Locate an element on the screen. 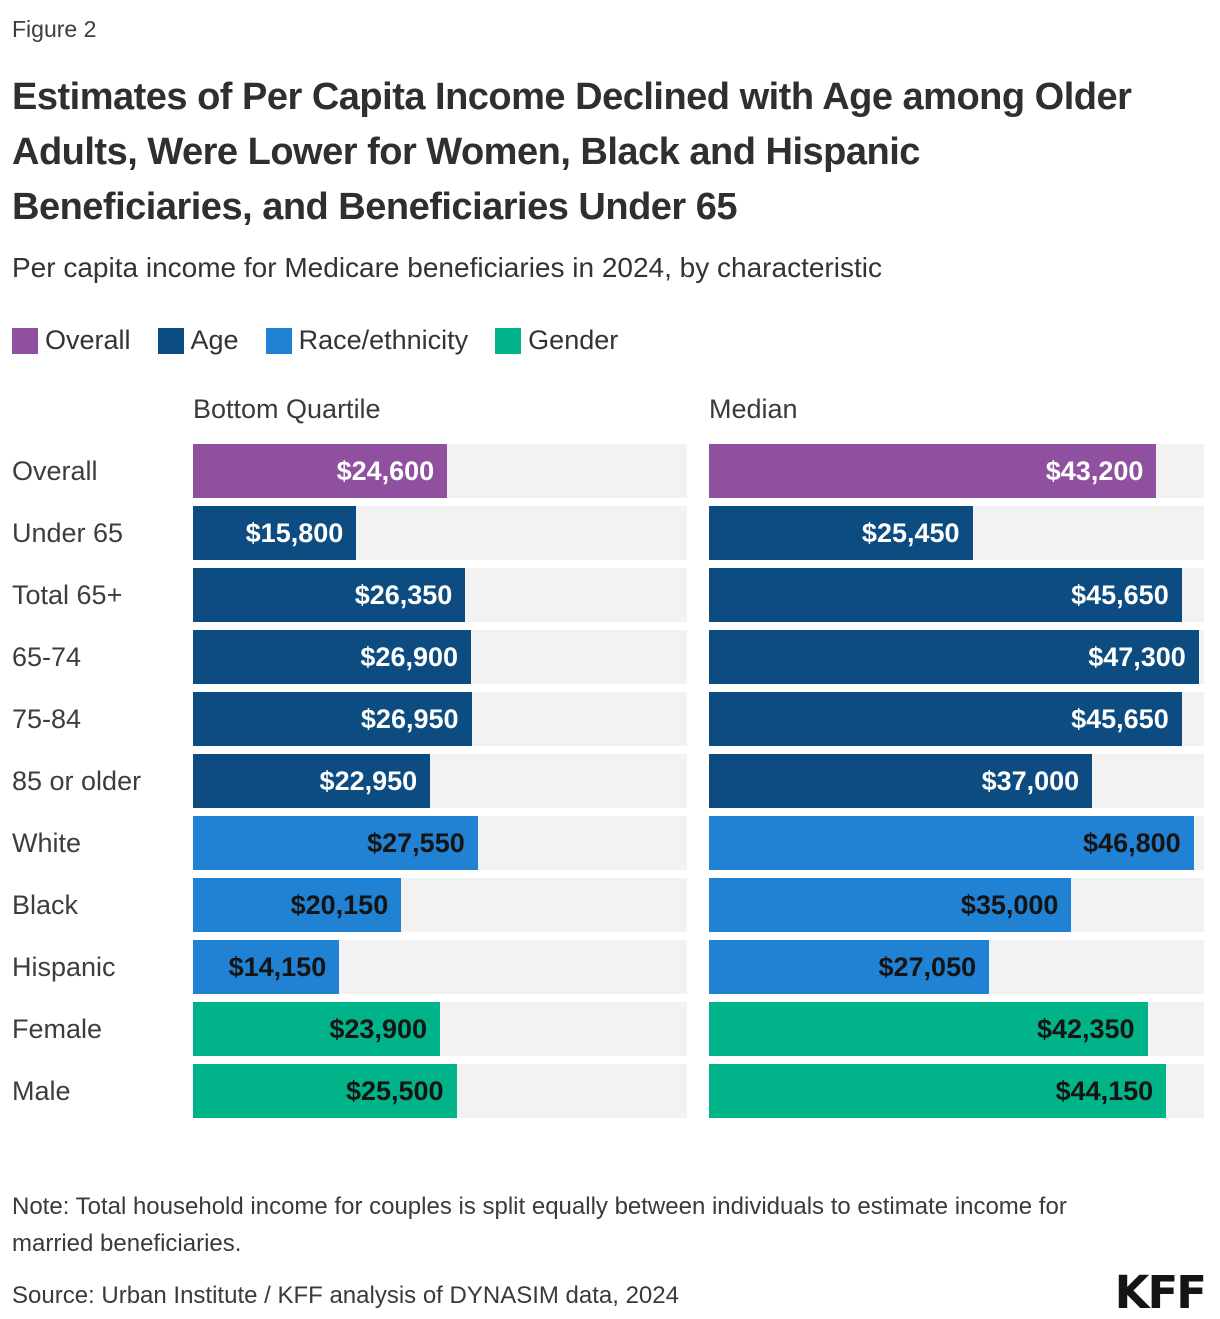 The height and width of the screenshot is (1319, 1220). bar-value-label: $24,600 is located at coordinates (385, 470).